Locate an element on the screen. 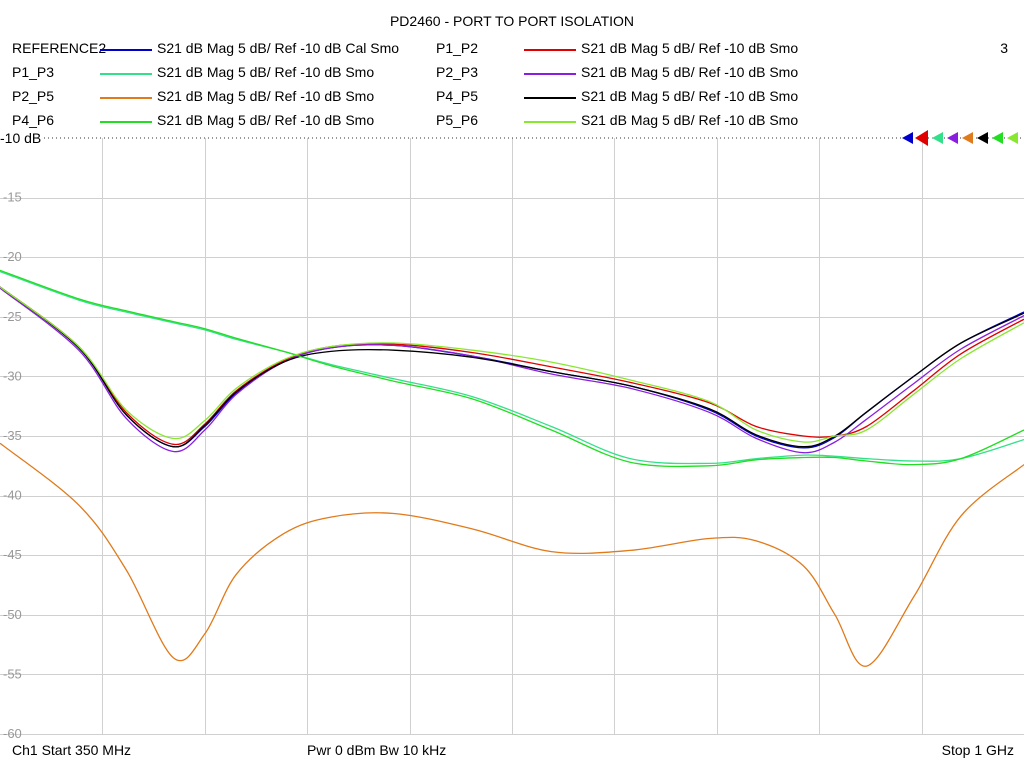 The image size is (1024, 768). chart-title: PD2460 - PORT TO PORT ISOLATION is located at coordinates (512, 21).